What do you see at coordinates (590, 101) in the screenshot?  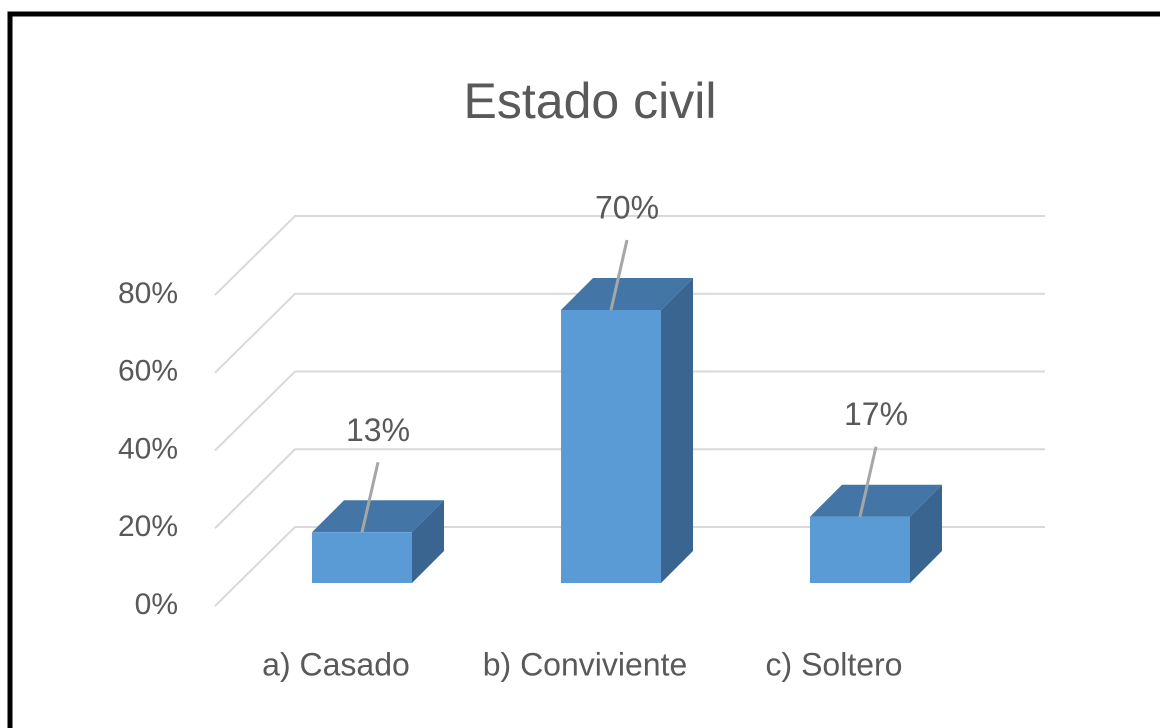 I see `chart-title: Estado civil` at bounding box center [590, 101].